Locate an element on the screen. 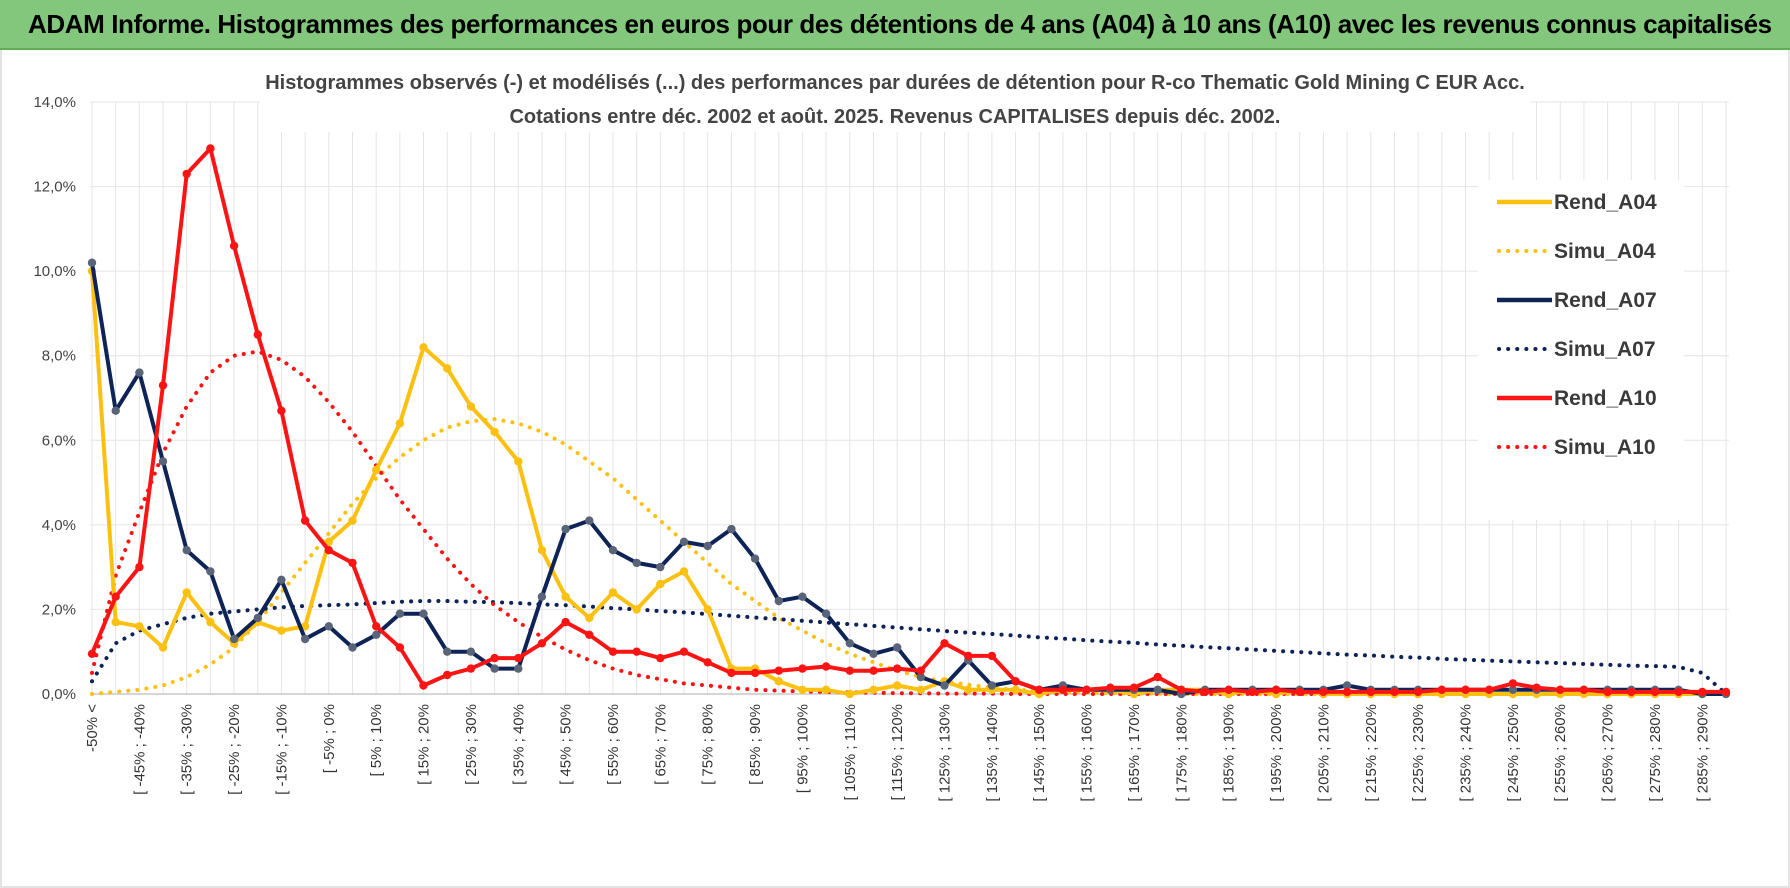  legend-label: Simu_A07 is located at coordinates (1605, 349).